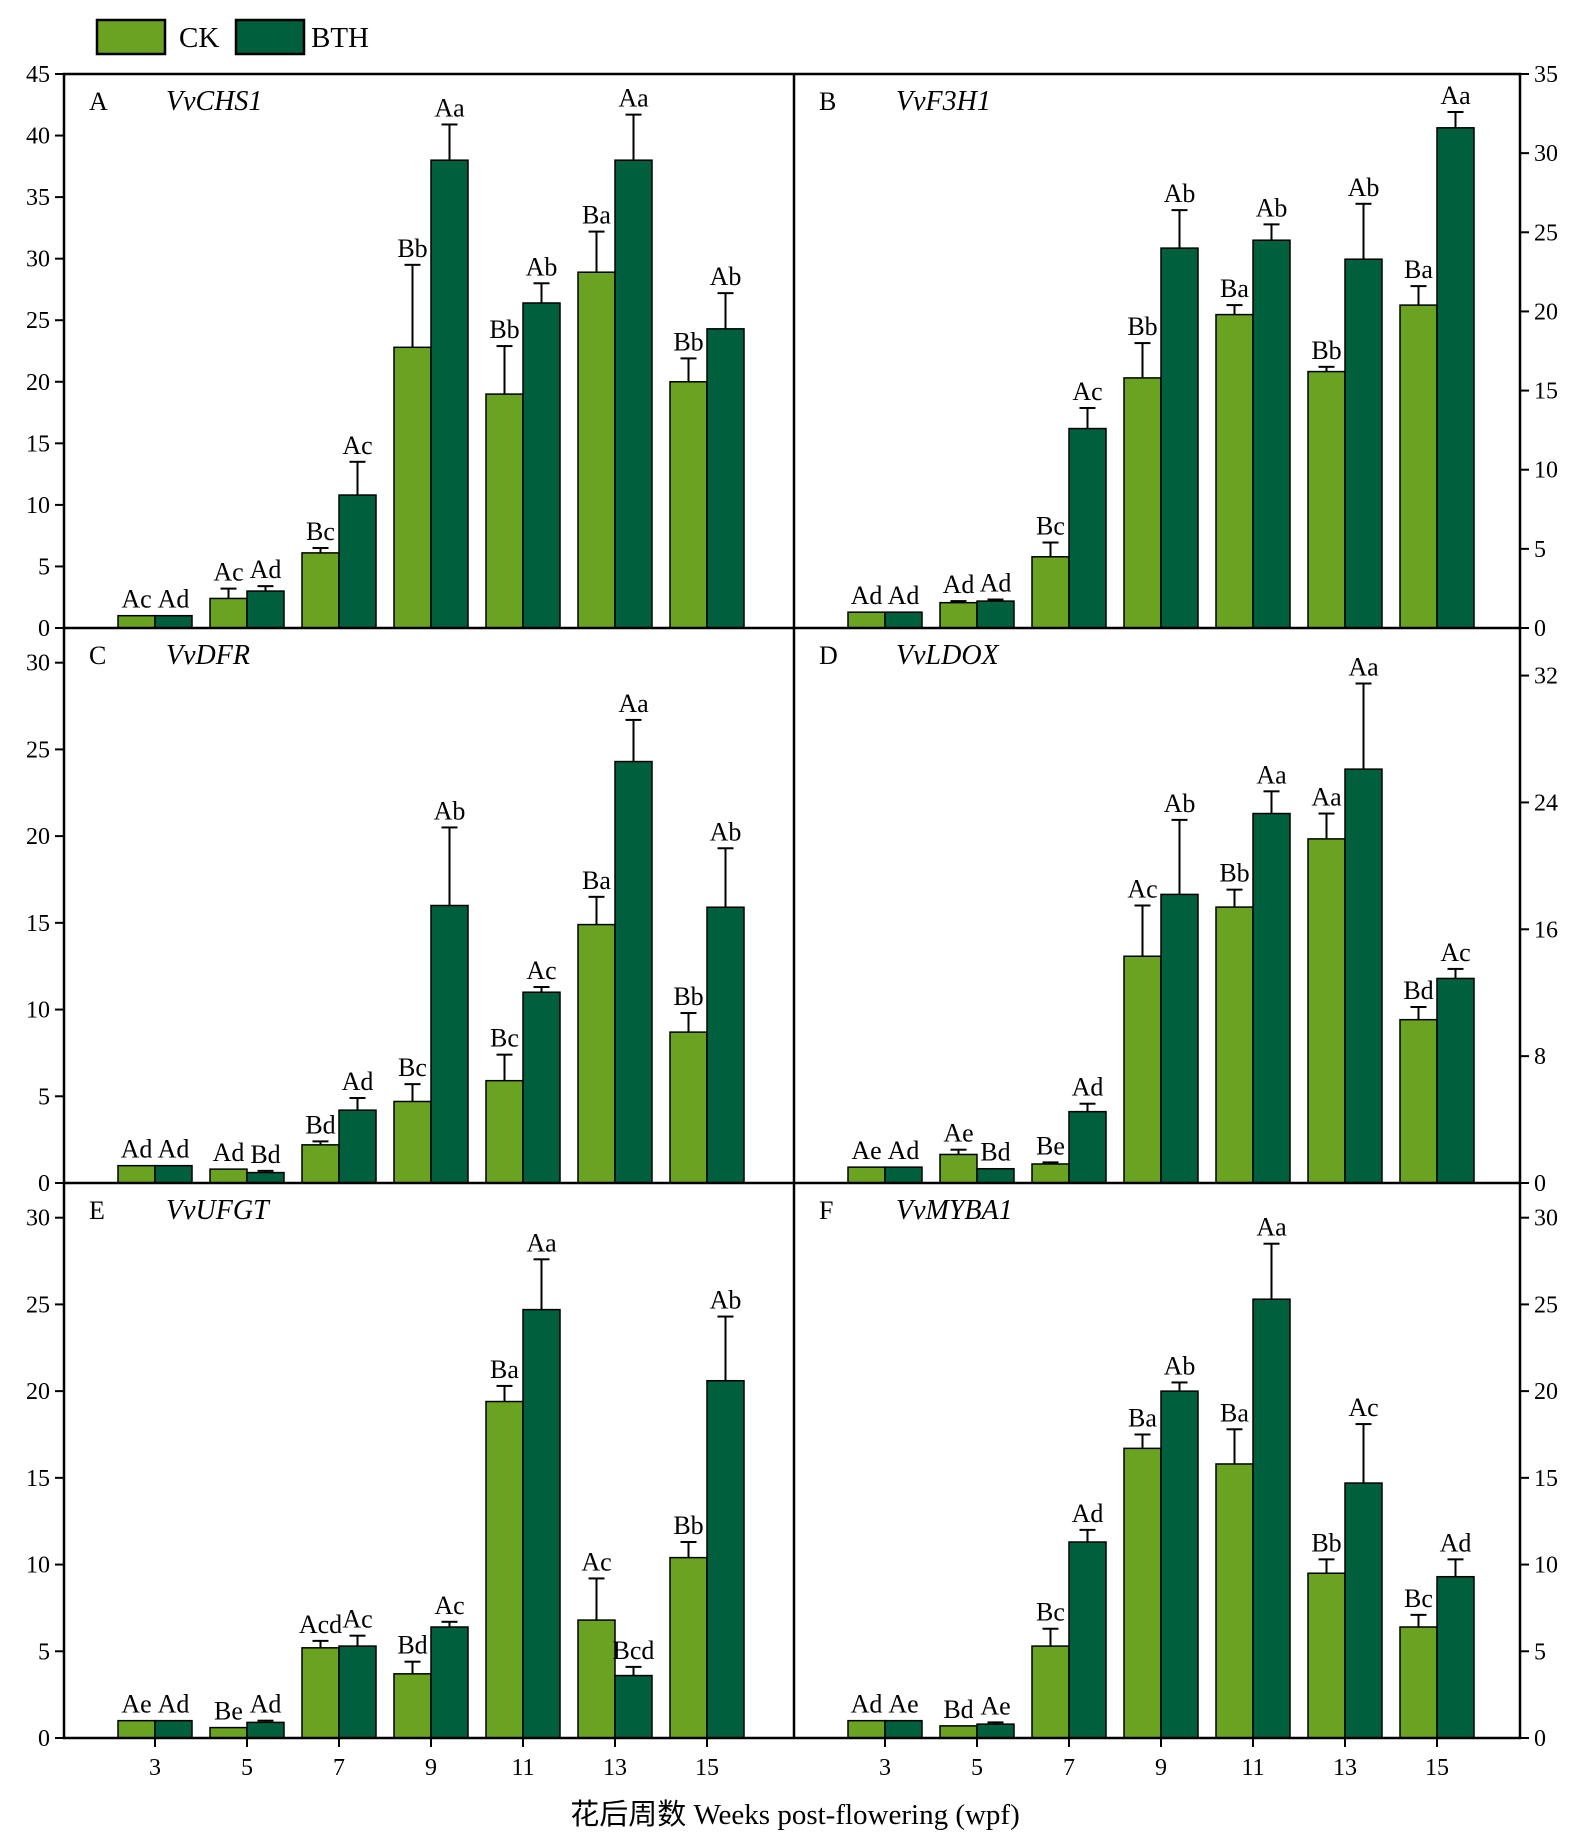 This screenshot has width=1591, height=1842. Describe the element at coordinates (943, 101) in the screenshot. I see `gene-name: VvF3H1` at that location.